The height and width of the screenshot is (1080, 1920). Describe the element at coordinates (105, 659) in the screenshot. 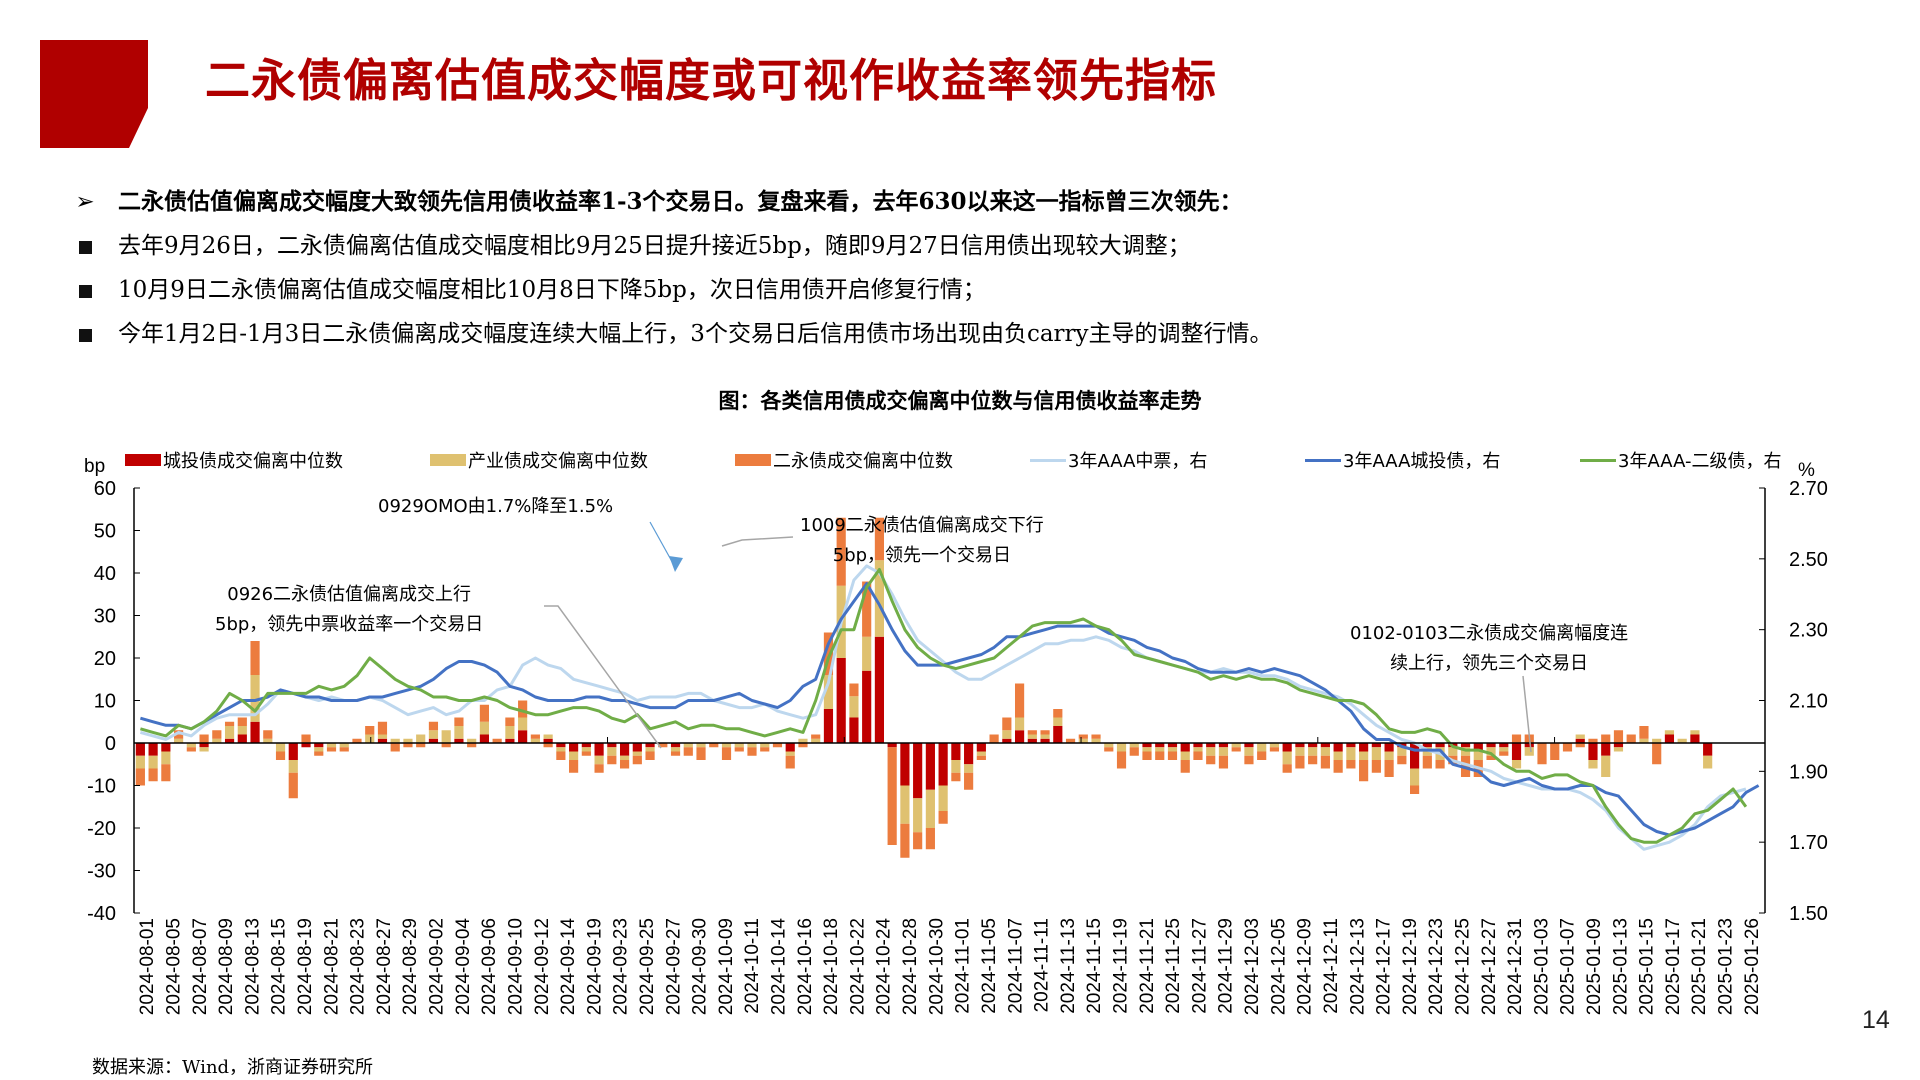

I see `y-tick-label: 20` at that location.